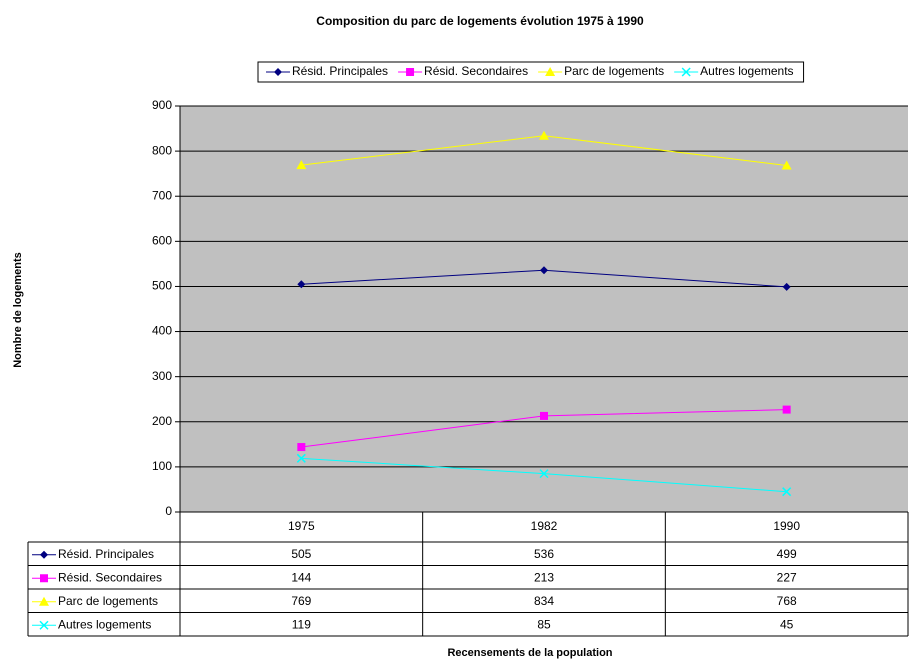  Describe the element at coordinates (162, 421) in the screenshot. I see `y-tick-label: 200` at that location.